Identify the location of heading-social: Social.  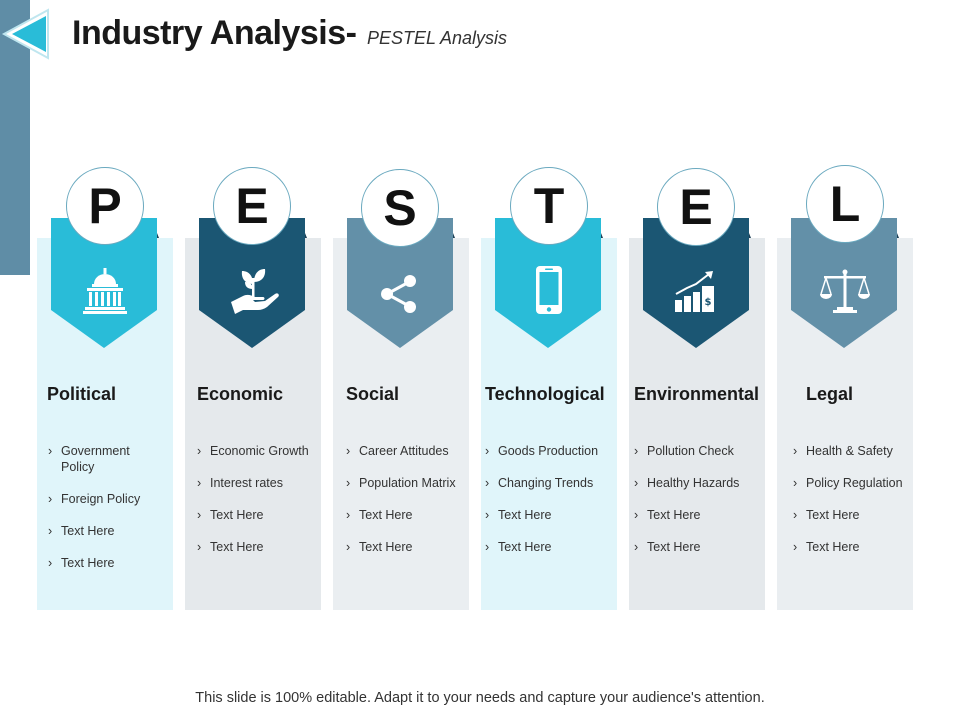
(373, 394).